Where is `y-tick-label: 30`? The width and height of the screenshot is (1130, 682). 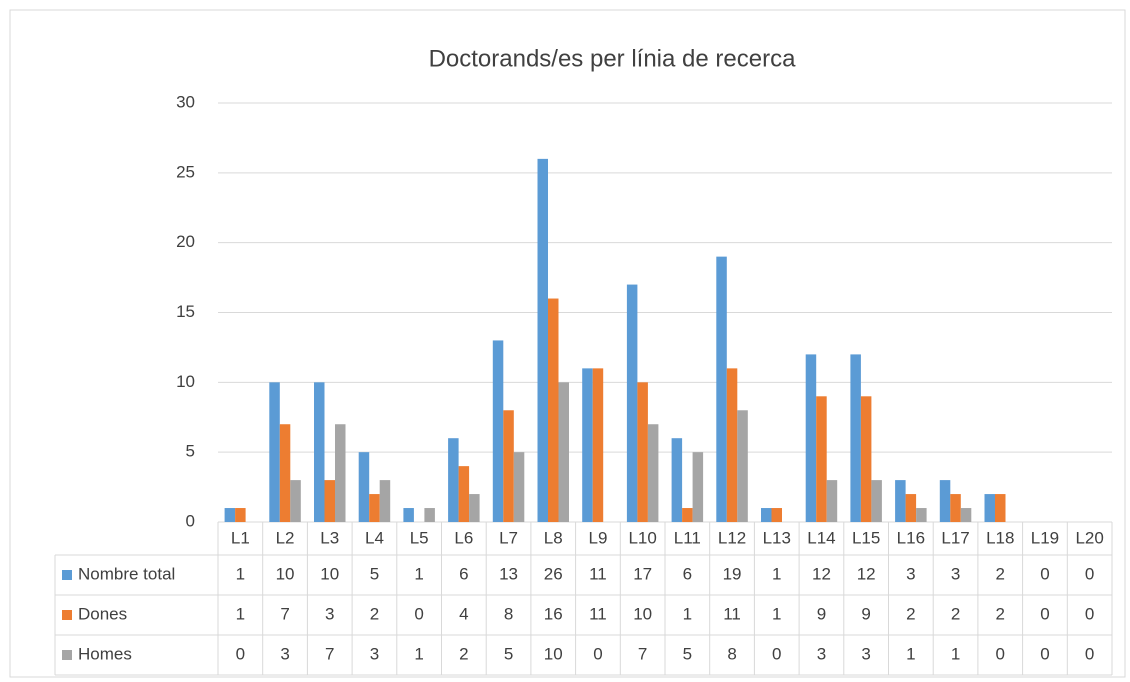 y-tick-label: 30 is located at coordinates (185, 101).